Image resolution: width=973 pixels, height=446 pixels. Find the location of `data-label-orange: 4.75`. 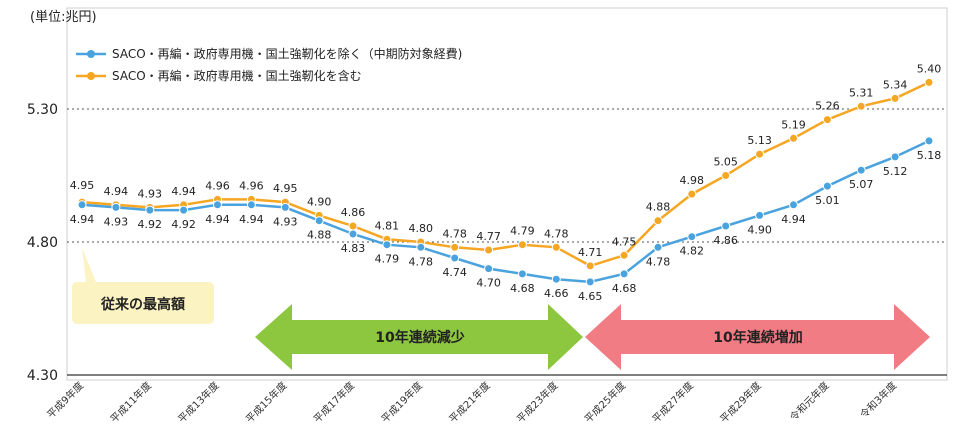

data-label-orange: 4.75 is located at coordinates (624, 241).